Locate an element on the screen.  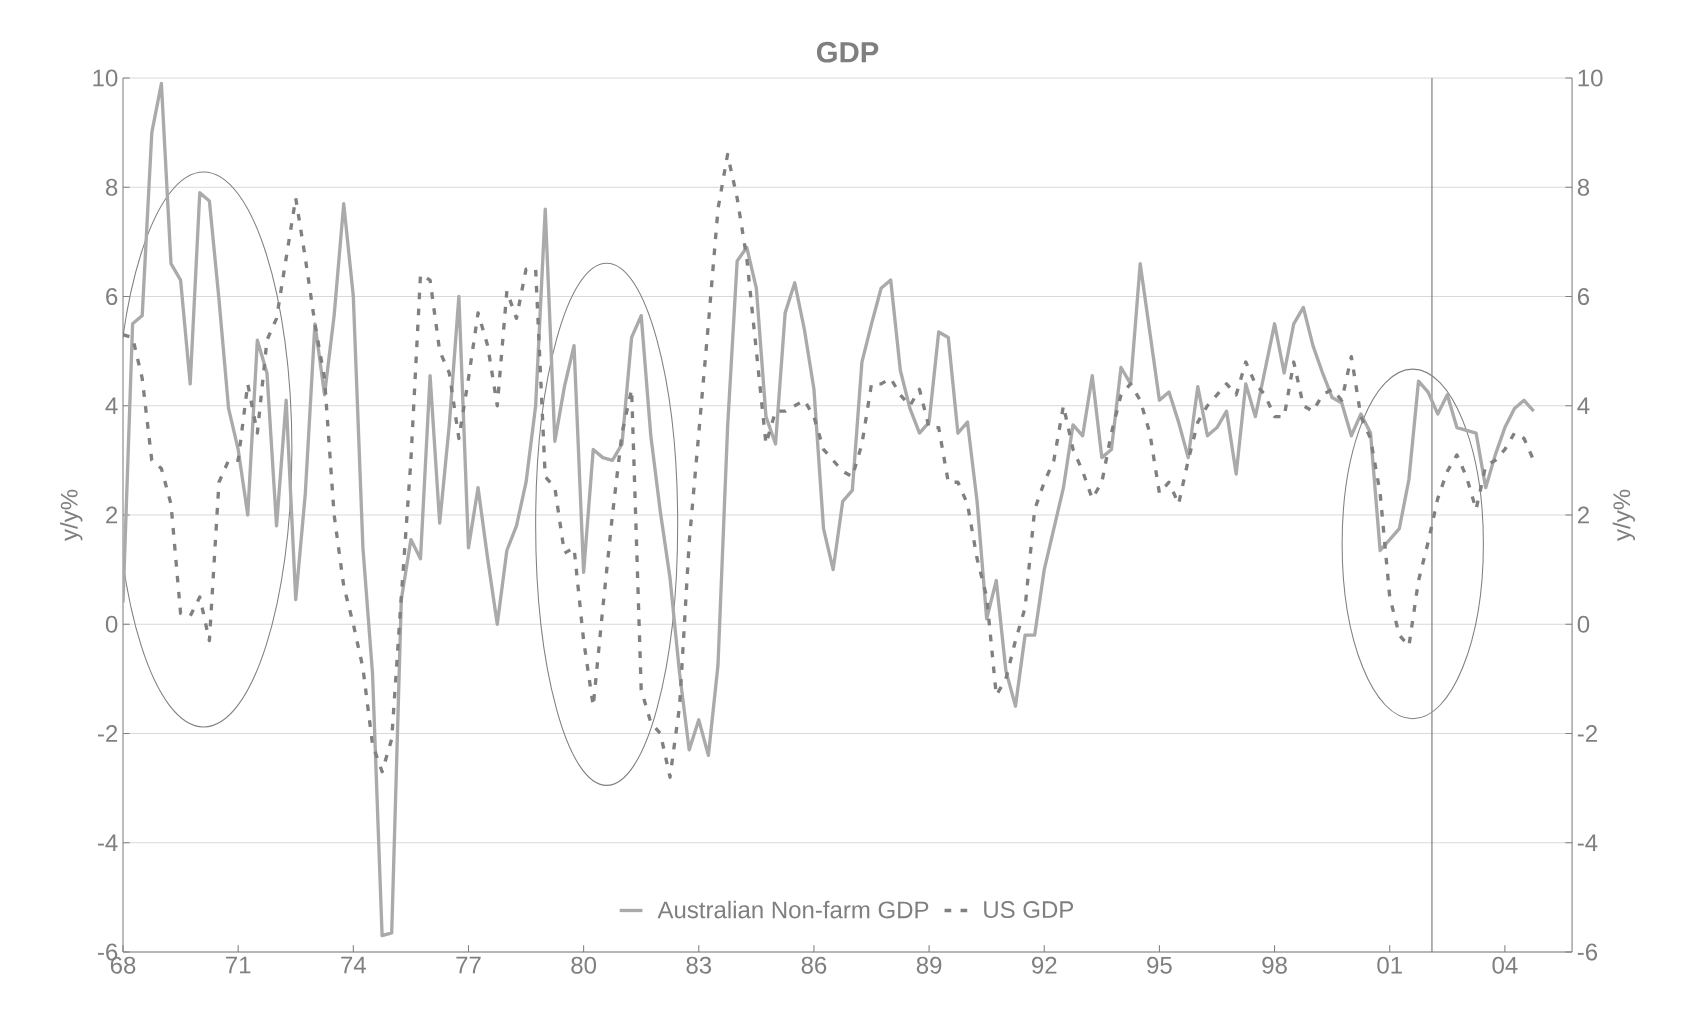
x-tick-label: 04 is located at coordinates (1505, 965).